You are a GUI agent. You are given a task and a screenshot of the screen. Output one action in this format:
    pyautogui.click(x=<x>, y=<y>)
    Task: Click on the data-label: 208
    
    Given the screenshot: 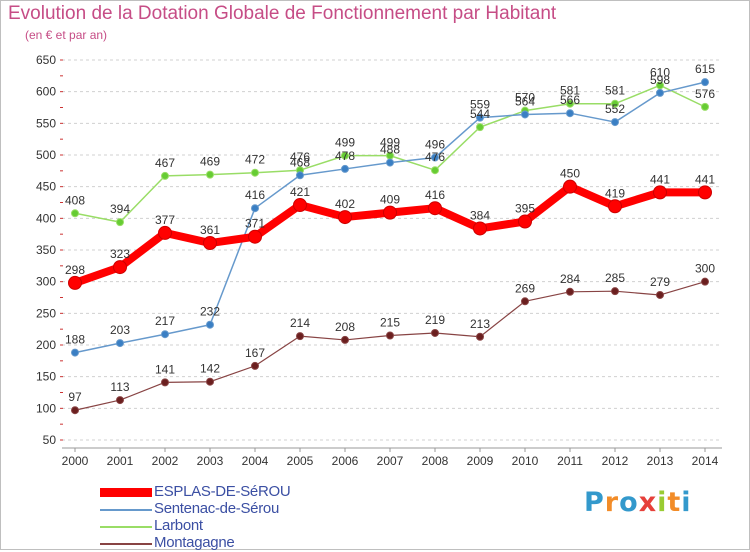 What is the action you would take?
    pyautogui.click(x=345, y=327)
    